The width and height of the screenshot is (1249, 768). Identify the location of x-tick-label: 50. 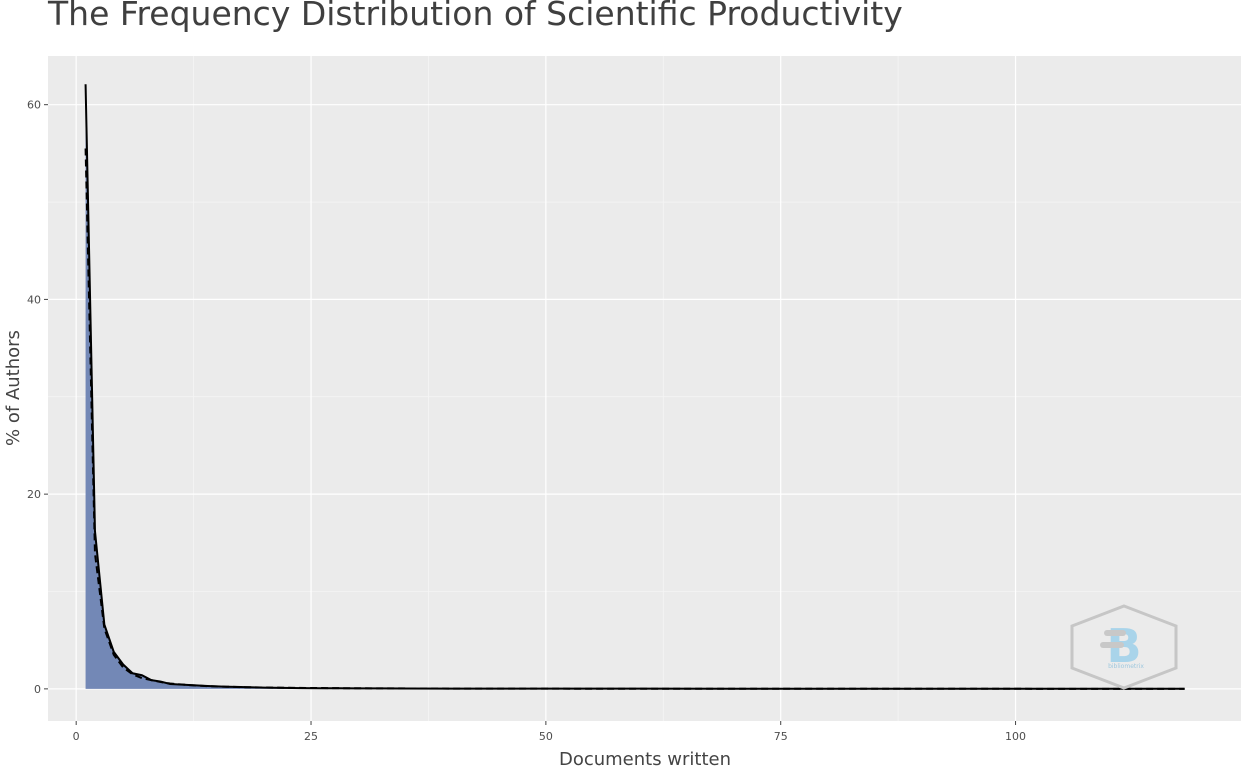
(546, 736).